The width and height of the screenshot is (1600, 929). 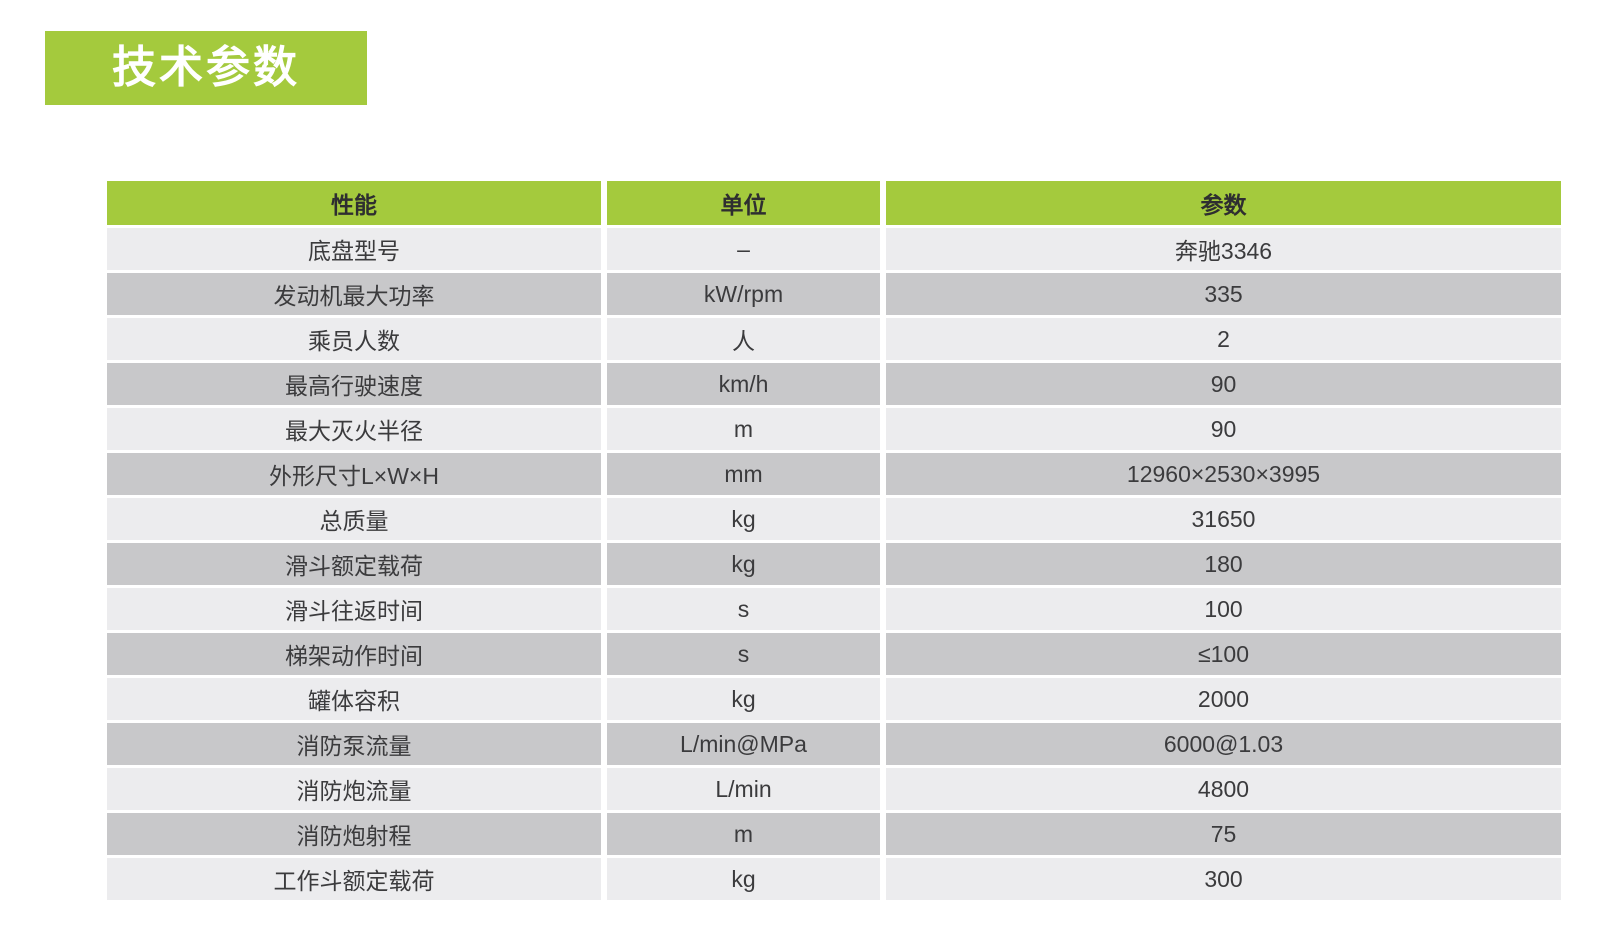 I want to click on value-cell: 100, so click(x=1223, y=609).